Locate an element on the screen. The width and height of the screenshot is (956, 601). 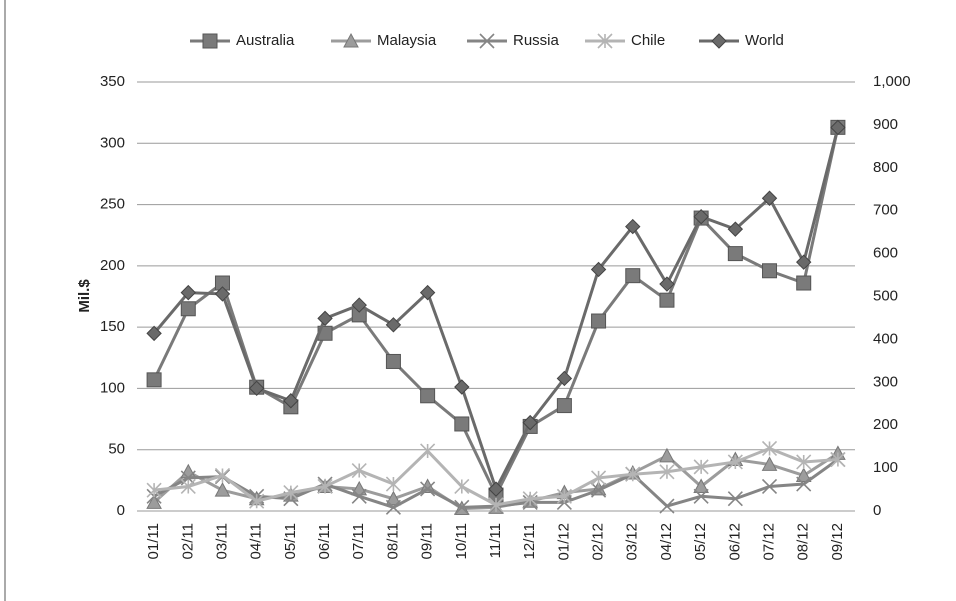
x-tick-label: 03/12 is located at coordinates (632, 542).